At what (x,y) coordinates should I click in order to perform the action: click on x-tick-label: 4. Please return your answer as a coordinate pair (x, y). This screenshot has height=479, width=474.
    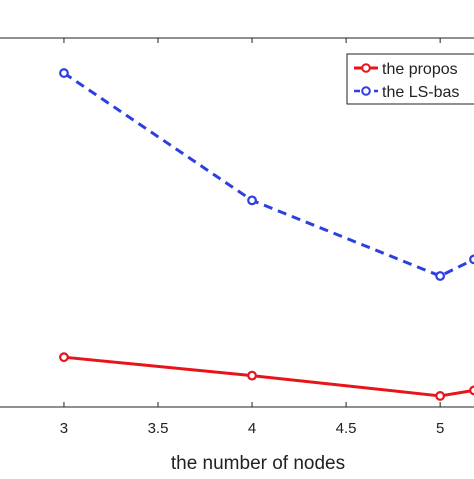
    Looking at the image, I should click on (252, 428).